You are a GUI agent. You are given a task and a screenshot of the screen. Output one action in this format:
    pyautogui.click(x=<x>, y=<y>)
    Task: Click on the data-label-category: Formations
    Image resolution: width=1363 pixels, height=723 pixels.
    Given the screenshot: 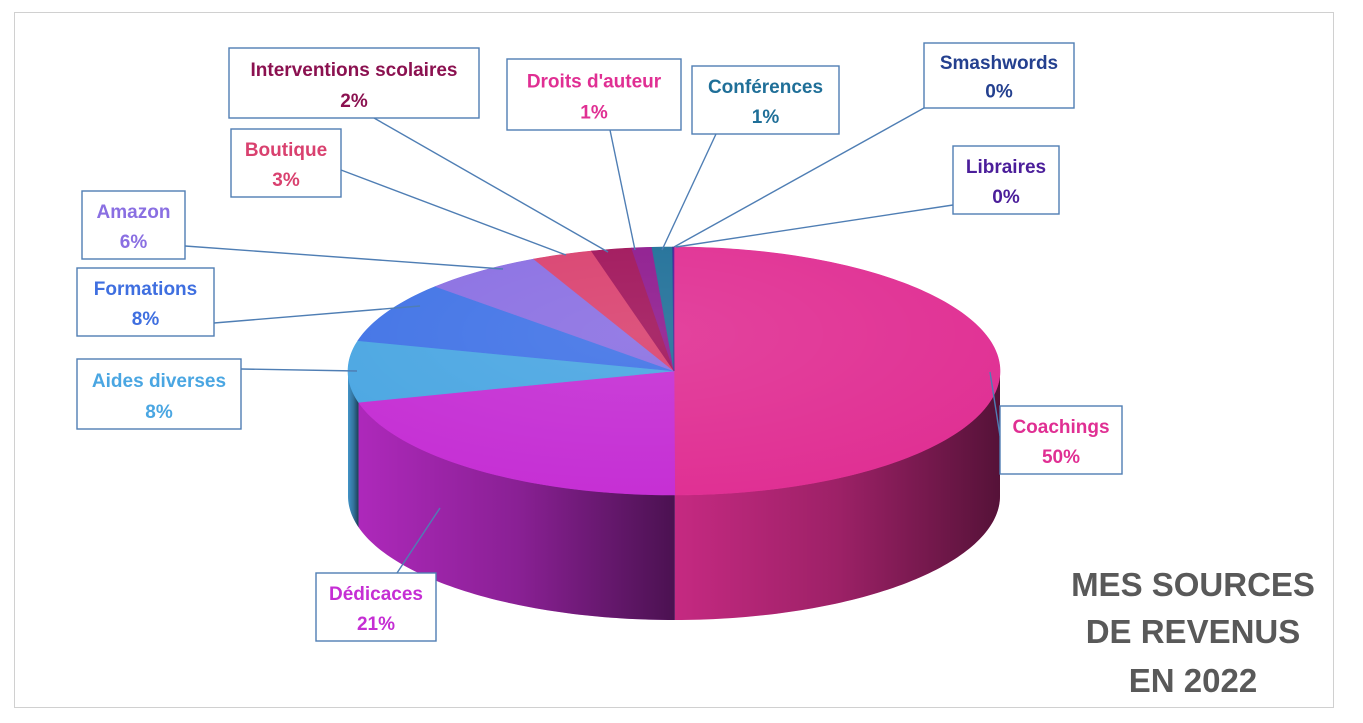 What is the action you would take?
    pyautogui.click(x=145, y=289)
    